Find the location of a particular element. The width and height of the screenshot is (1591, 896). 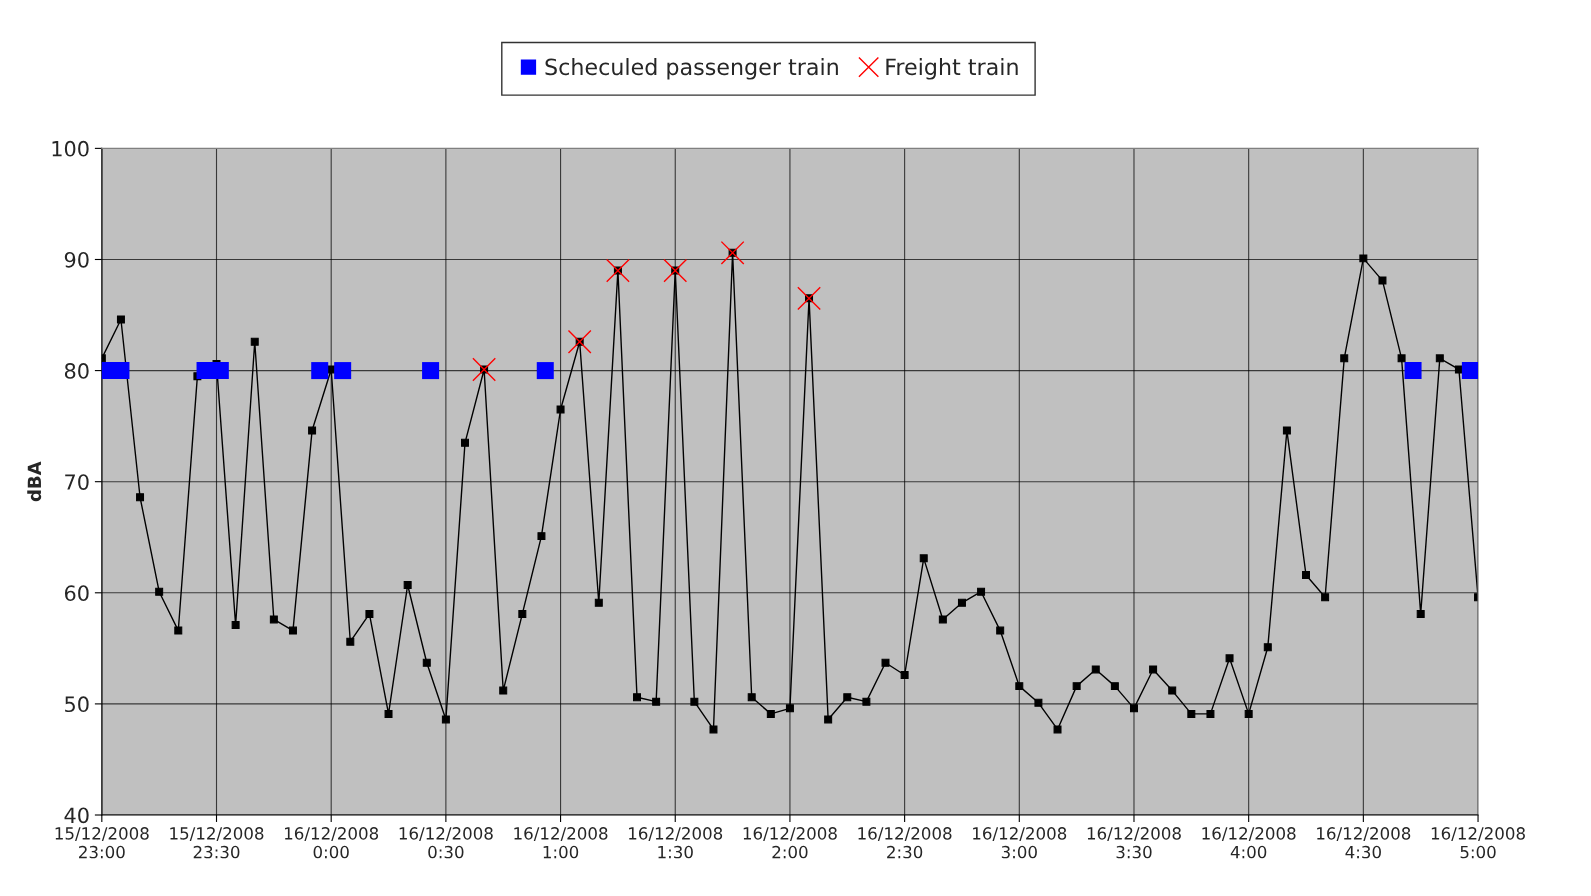

x-tick-label: 16/12/2008 2:00 is located at coordinates (790, 843).